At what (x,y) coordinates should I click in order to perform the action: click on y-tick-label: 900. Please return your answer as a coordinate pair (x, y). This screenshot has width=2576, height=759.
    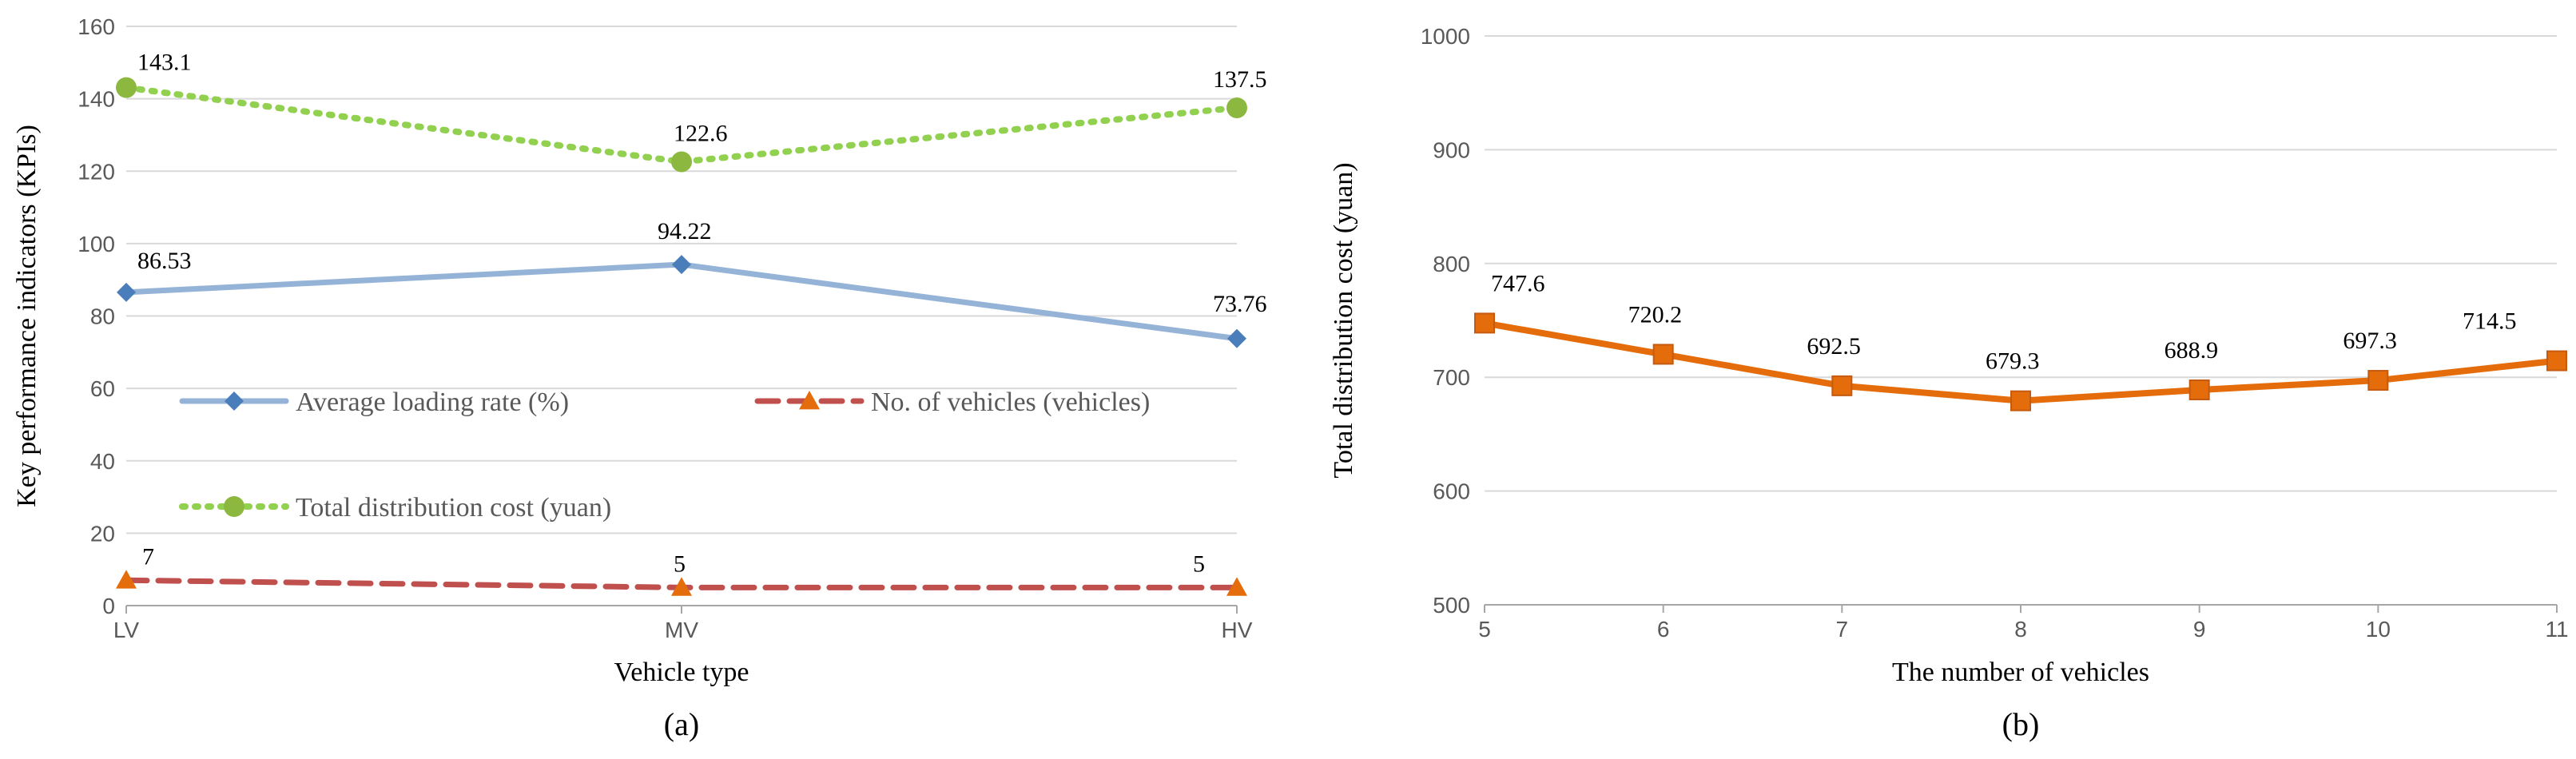
    Looking at the image, I should click on (1451, 149).